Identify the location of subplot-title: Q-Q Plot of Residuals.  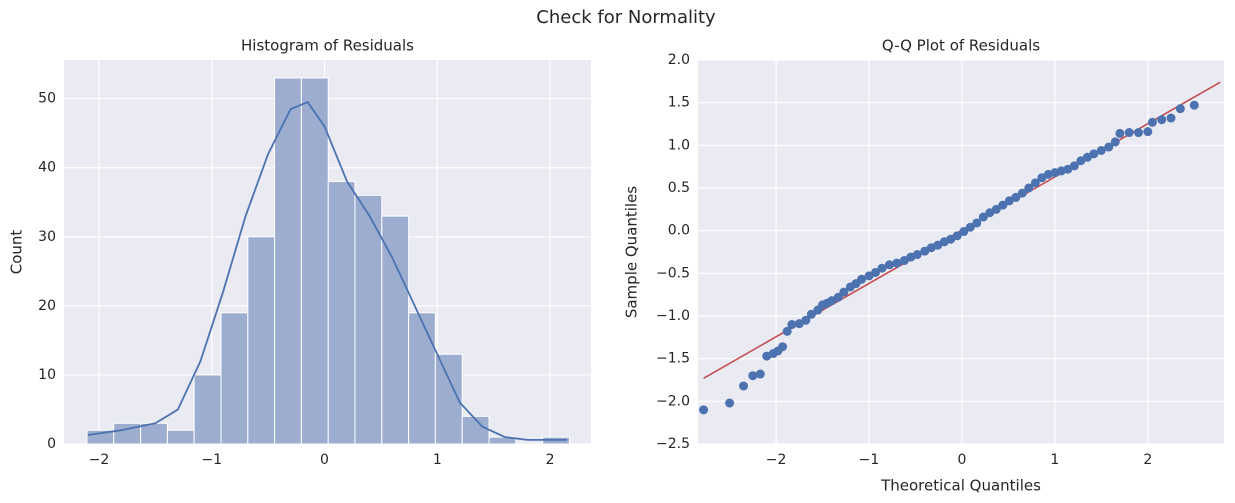
(961, 46).